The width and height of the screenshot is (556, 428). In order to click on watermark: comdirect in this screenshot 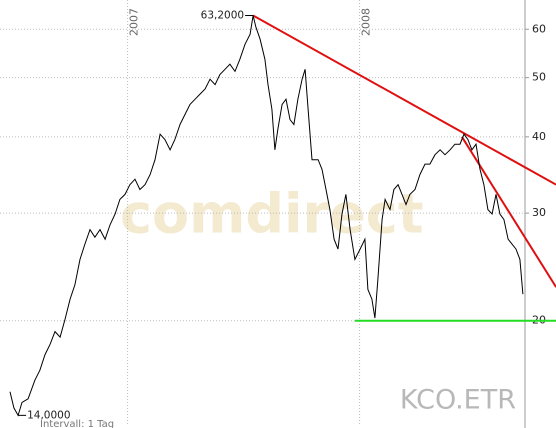, I will do `click(272, 214)`.